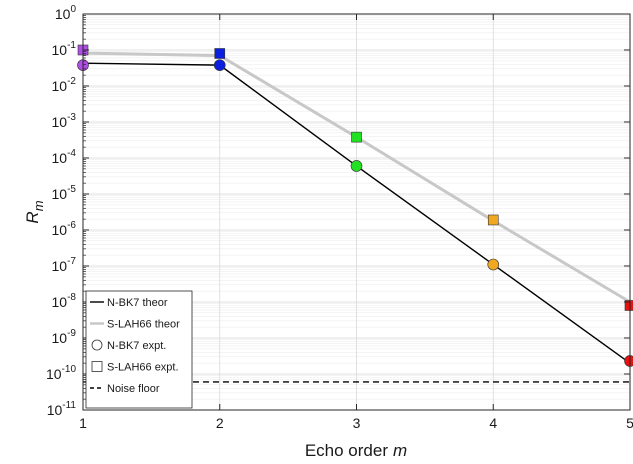  What do you see at coordinates (83, 423) in the screenshot?
I see `x-tick-label: 1` at bounding box center [83, 423].